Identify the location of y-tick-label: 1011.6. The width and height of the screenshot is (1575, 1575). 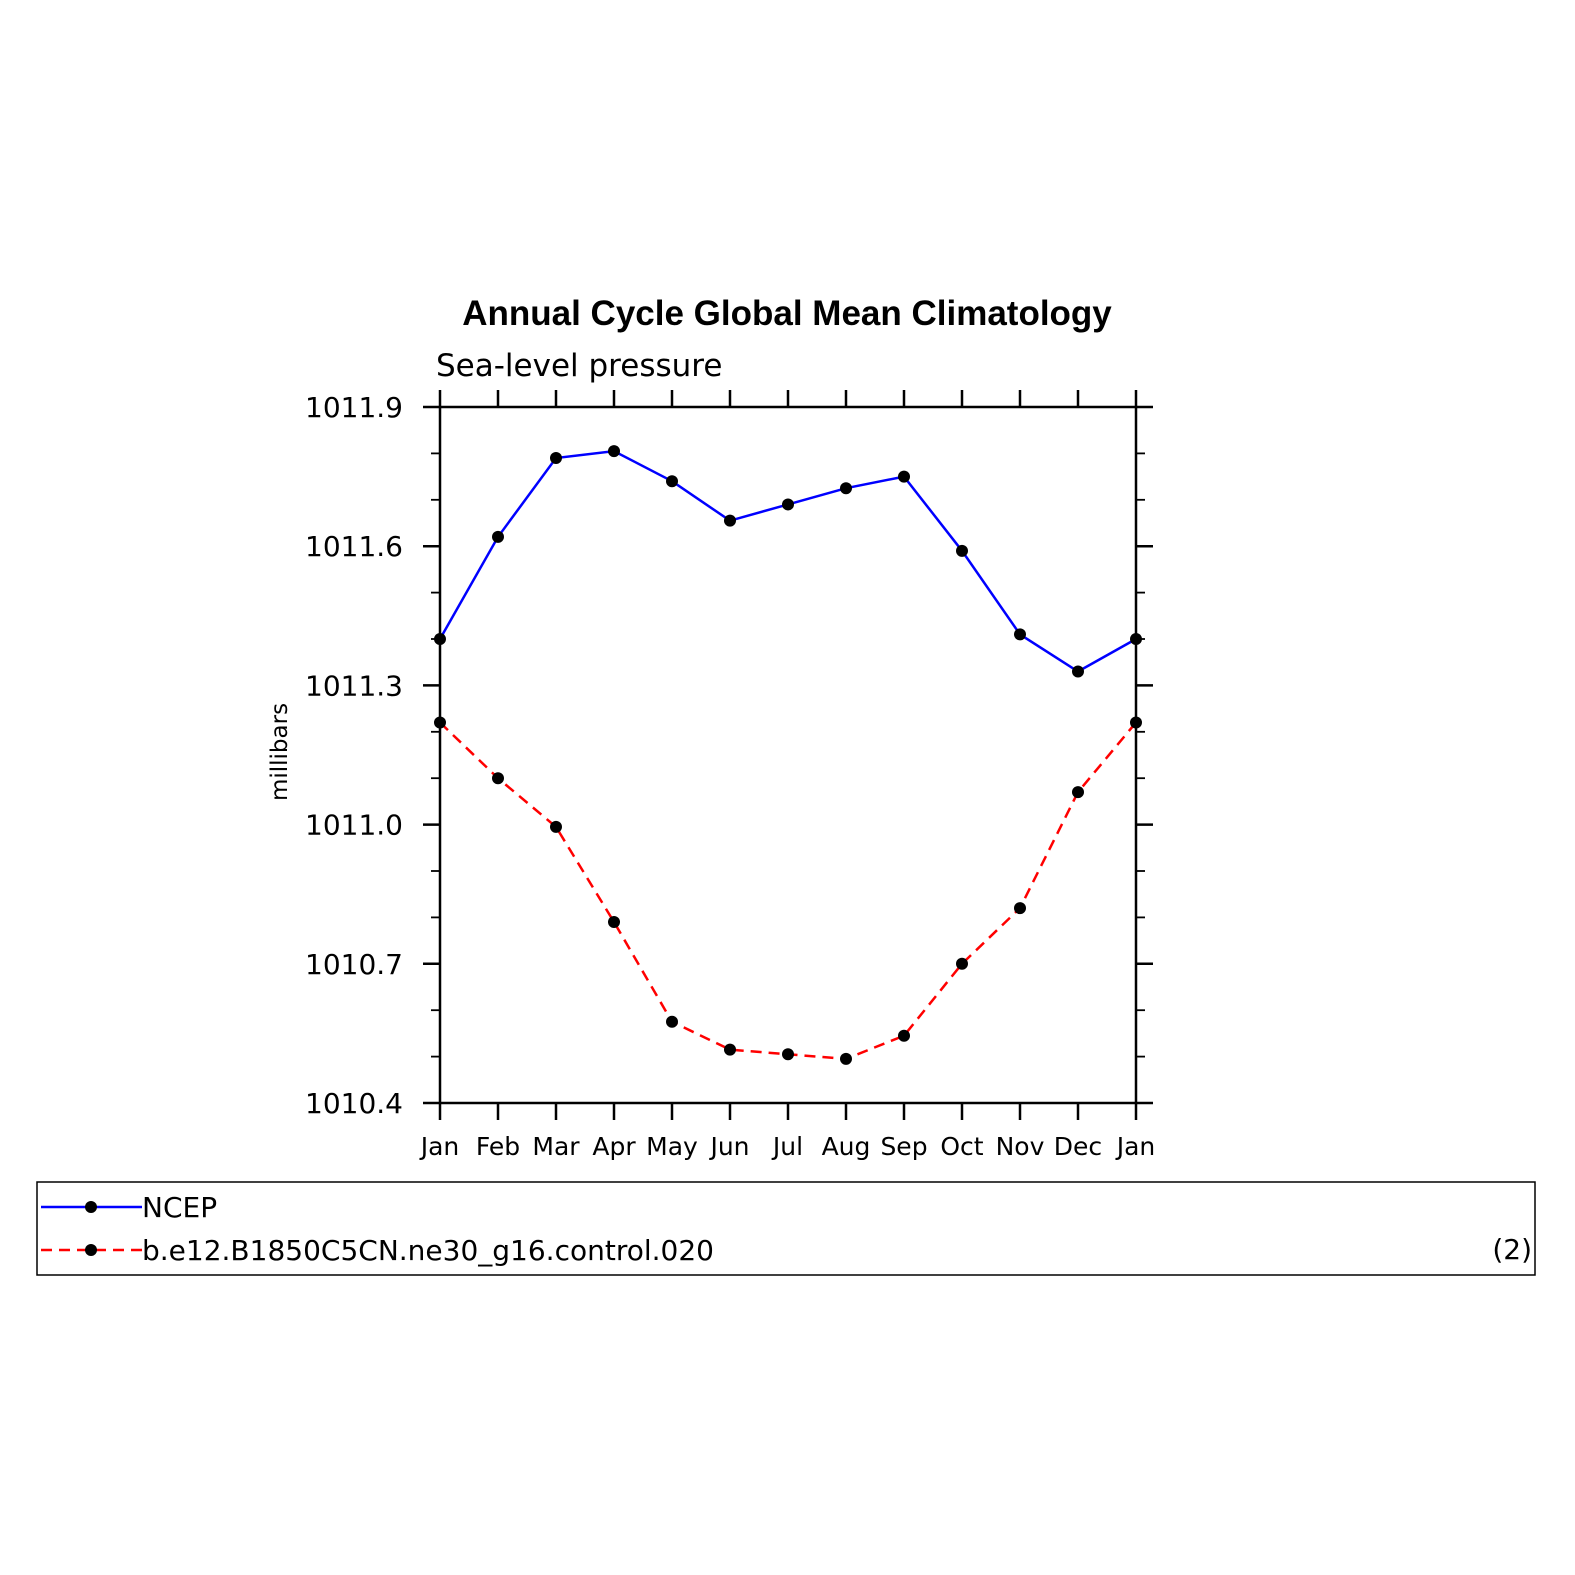
(354, 546).